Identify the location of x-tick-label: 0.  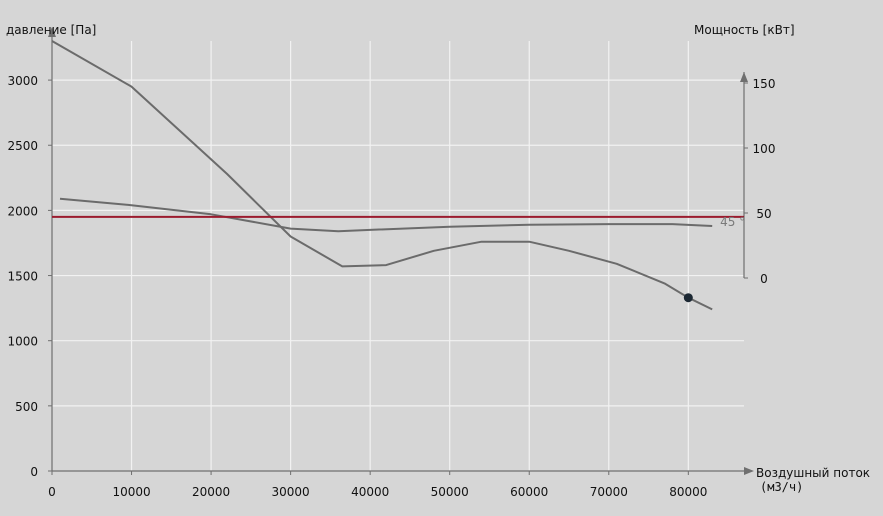
(52, 492).